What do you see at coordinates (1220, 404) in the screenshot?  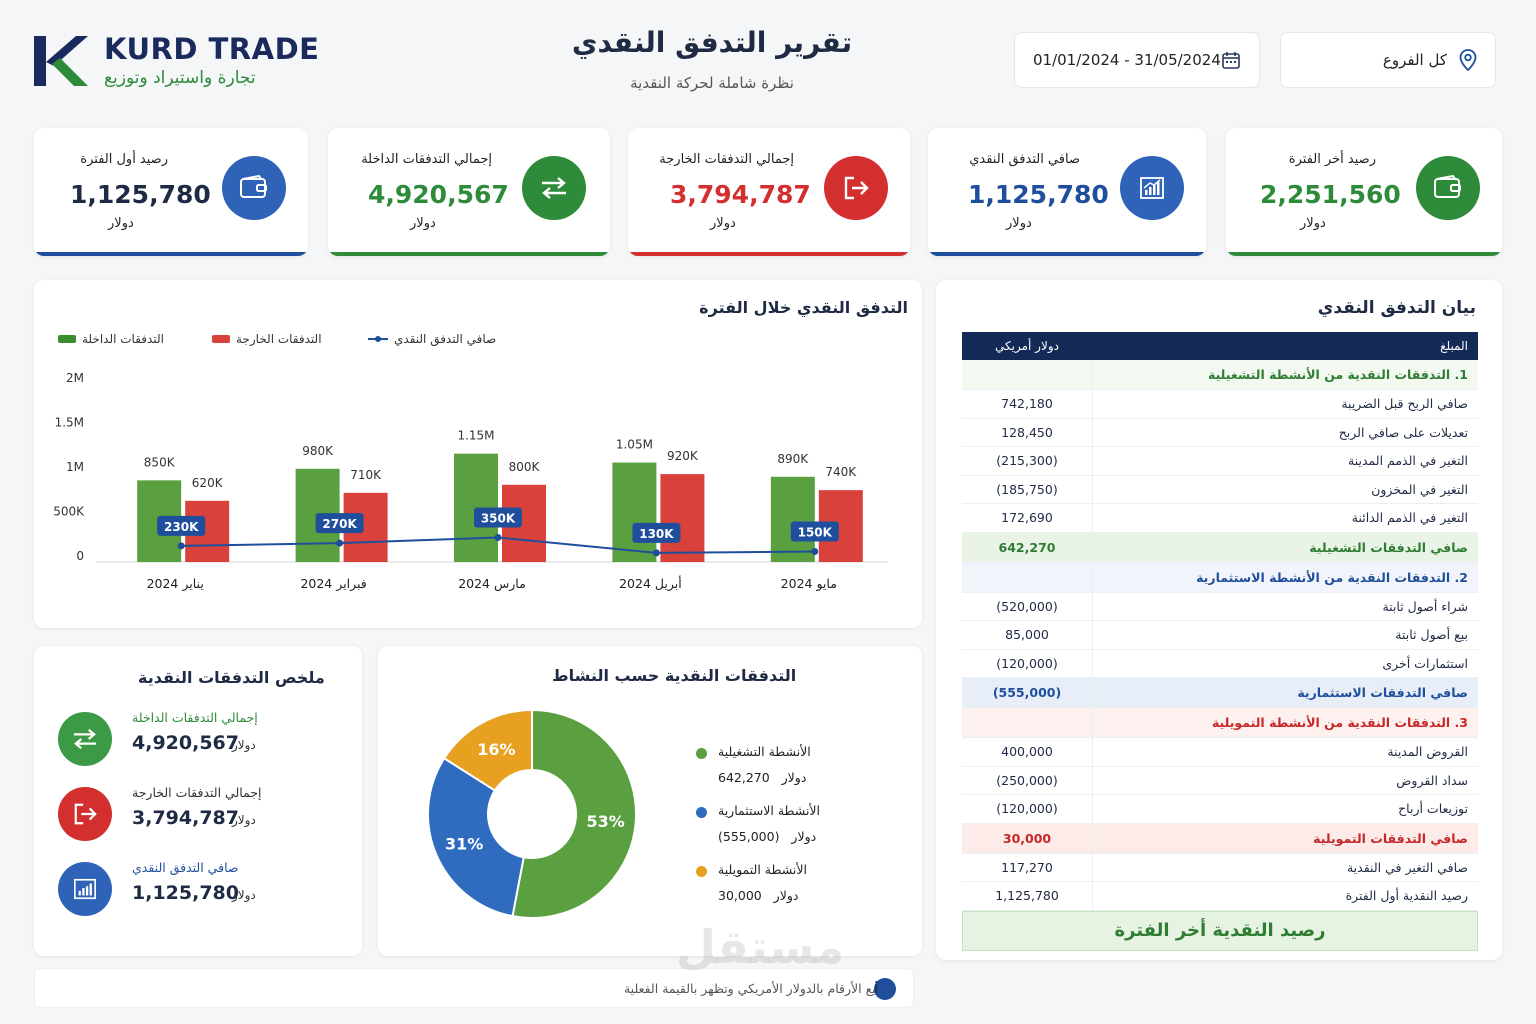 I see `statement-row: صافي الربح قبل الضريبة 742,180` at bounding box center [1220, 404].